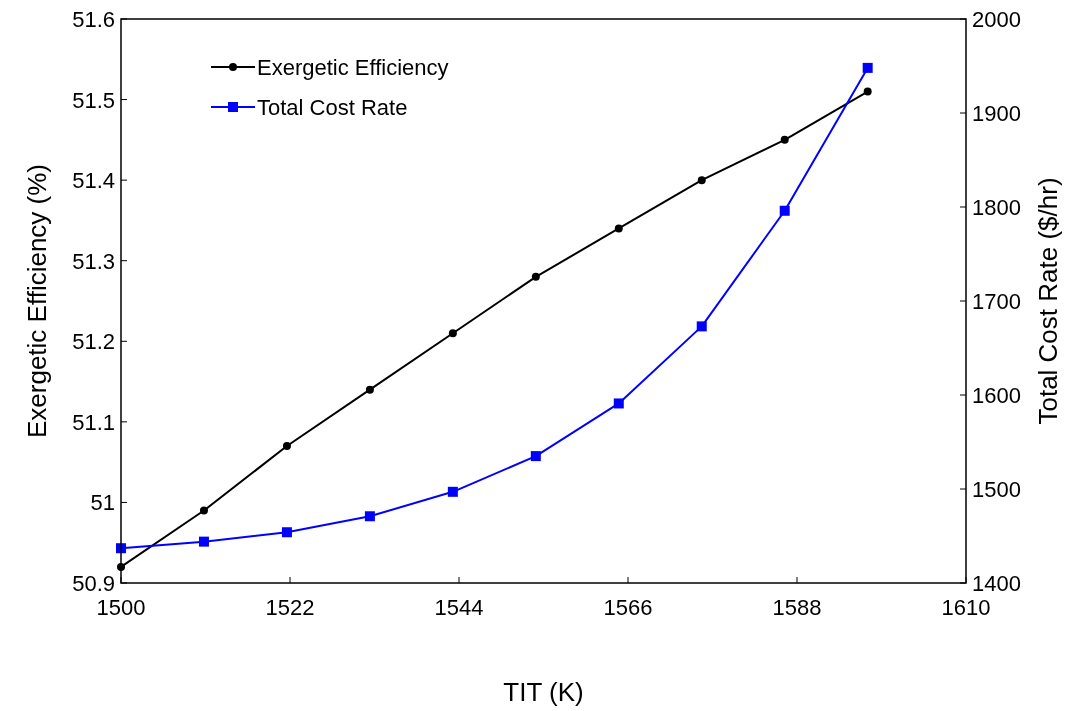  Describe the element at coordinates (93, 261) in the screenshot. I see `y-tick-label: 51.3` at that location.